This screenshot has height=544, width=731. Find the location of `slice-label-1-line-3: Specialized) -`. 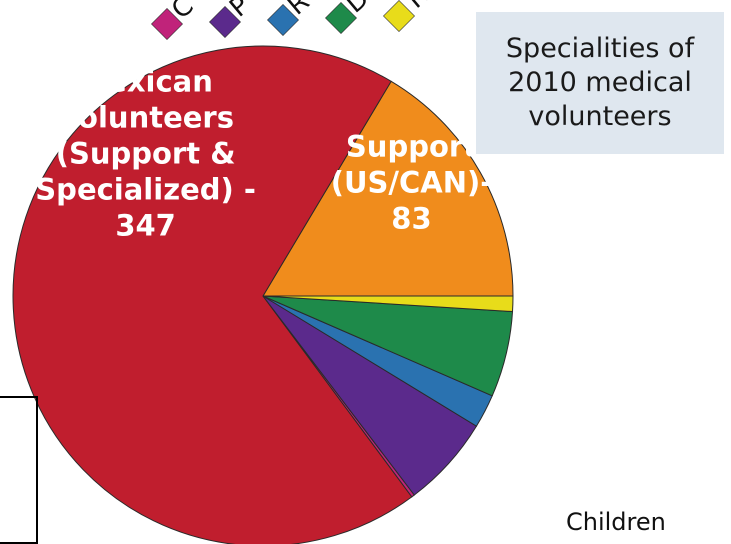

slice-label-1-line-3: Specialized) - is located at coordinates (145, 189).